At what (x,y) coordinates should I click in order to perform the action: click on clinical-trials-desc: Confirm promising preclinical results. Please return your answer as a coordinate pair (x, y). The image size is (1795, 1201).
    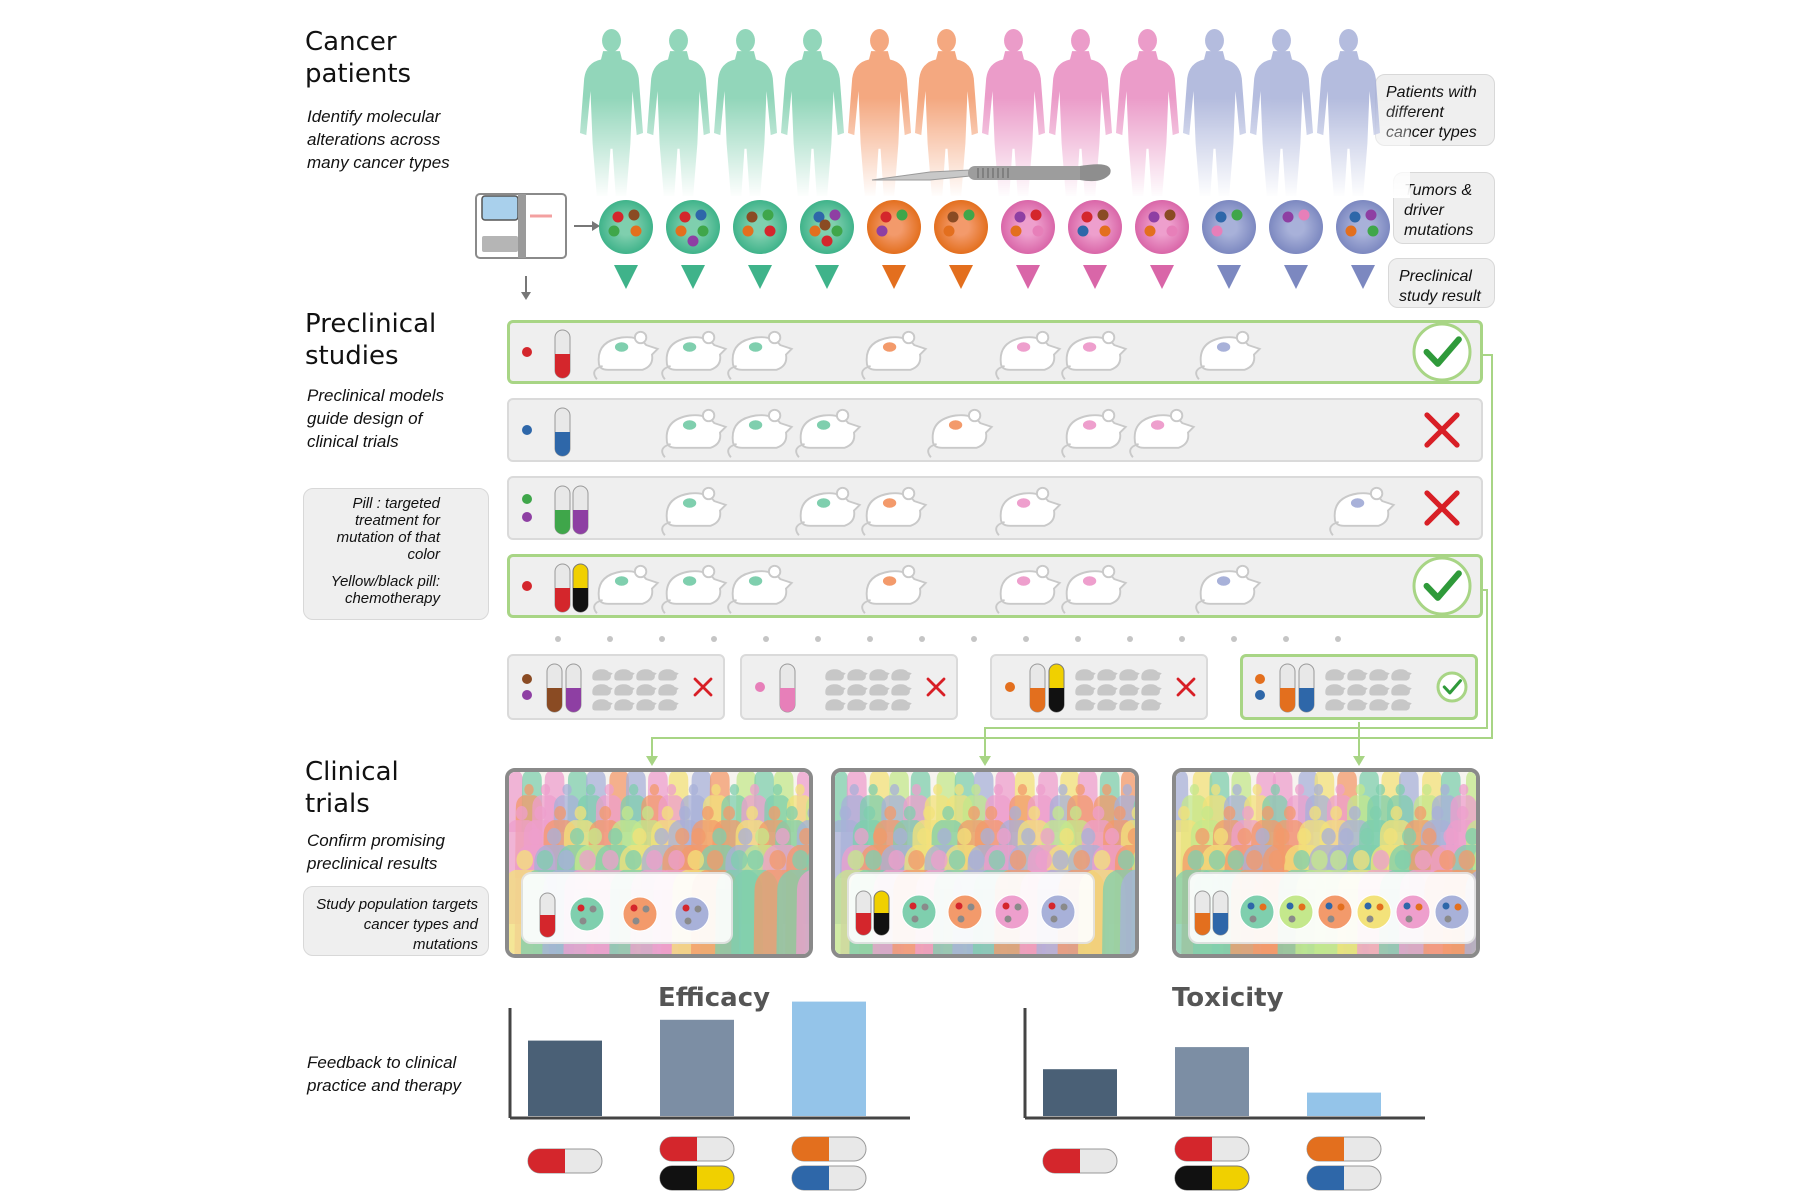
    Looking at the image, I should click on (376, 852).